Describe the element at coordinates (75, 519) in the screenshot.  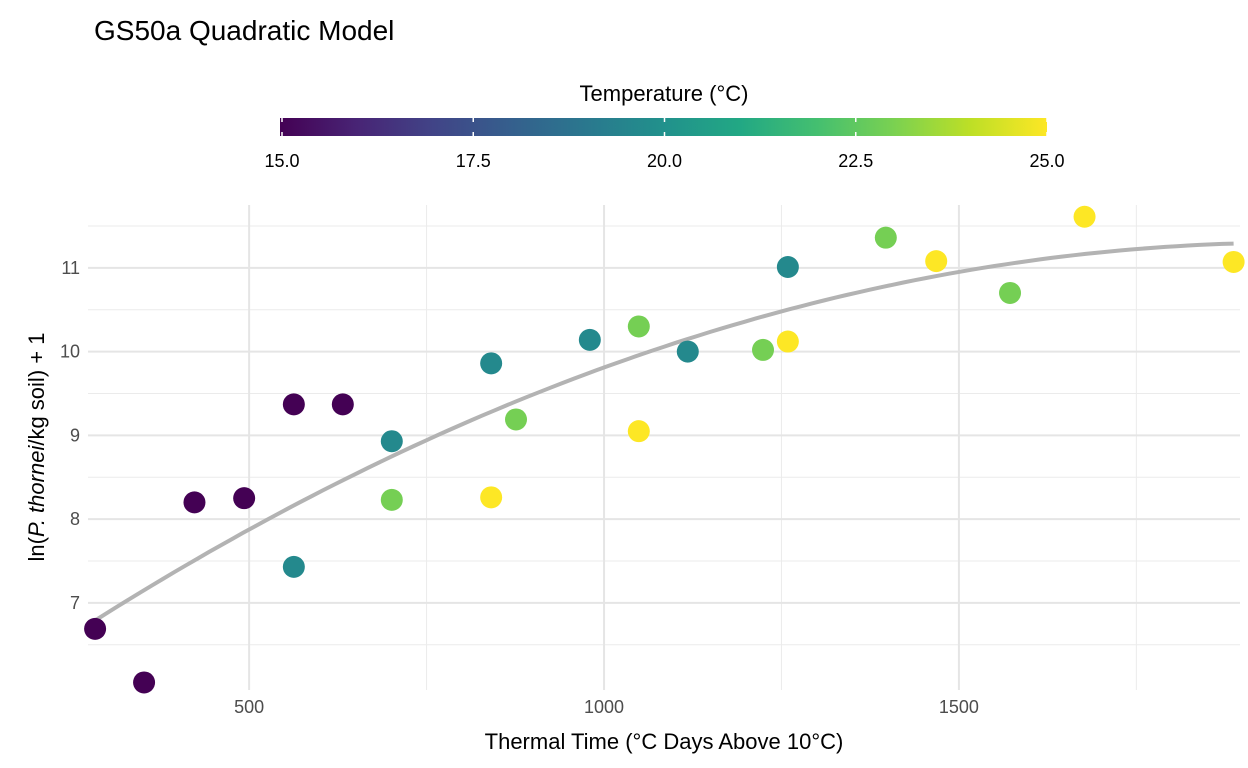
I see `y-tick-label: 8` at that location.